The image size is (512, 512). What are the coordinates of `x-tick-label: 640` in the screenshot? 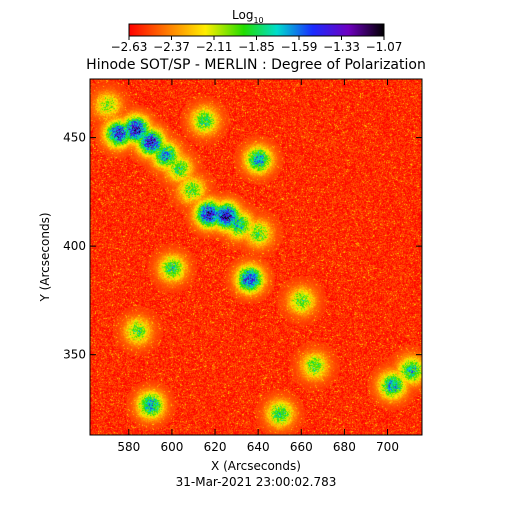 It's located at (258, 447).